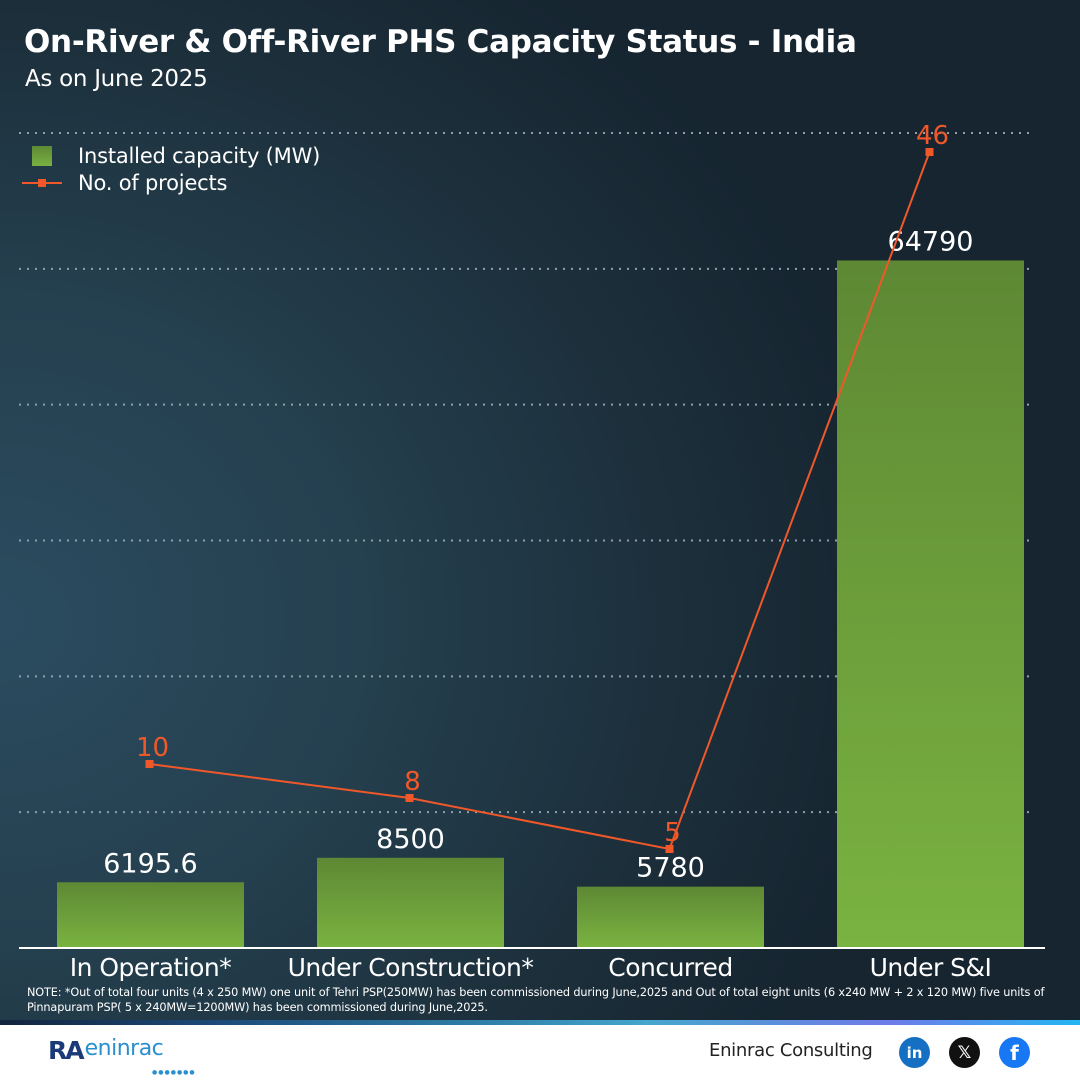 This screenshot has width=1080, height=1080. What do you see at coordinates (116, 79) in the screenshot?
I see `chart-subtitle: As on June 2025` at bounding box center [116, 79].